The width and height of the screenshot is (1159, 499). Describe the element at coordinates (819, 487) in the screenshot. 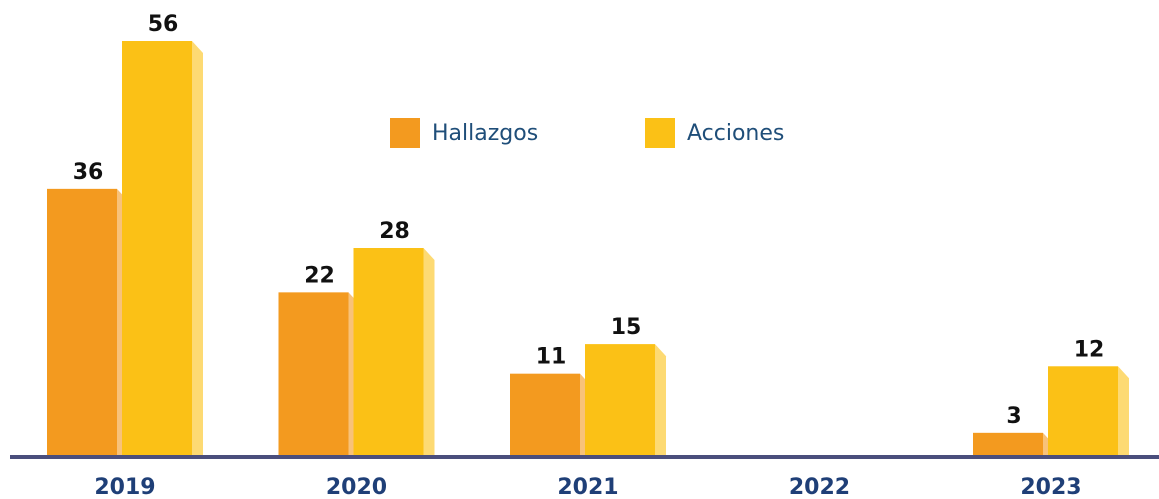

I see `x-tick-label: 2022` at that location.